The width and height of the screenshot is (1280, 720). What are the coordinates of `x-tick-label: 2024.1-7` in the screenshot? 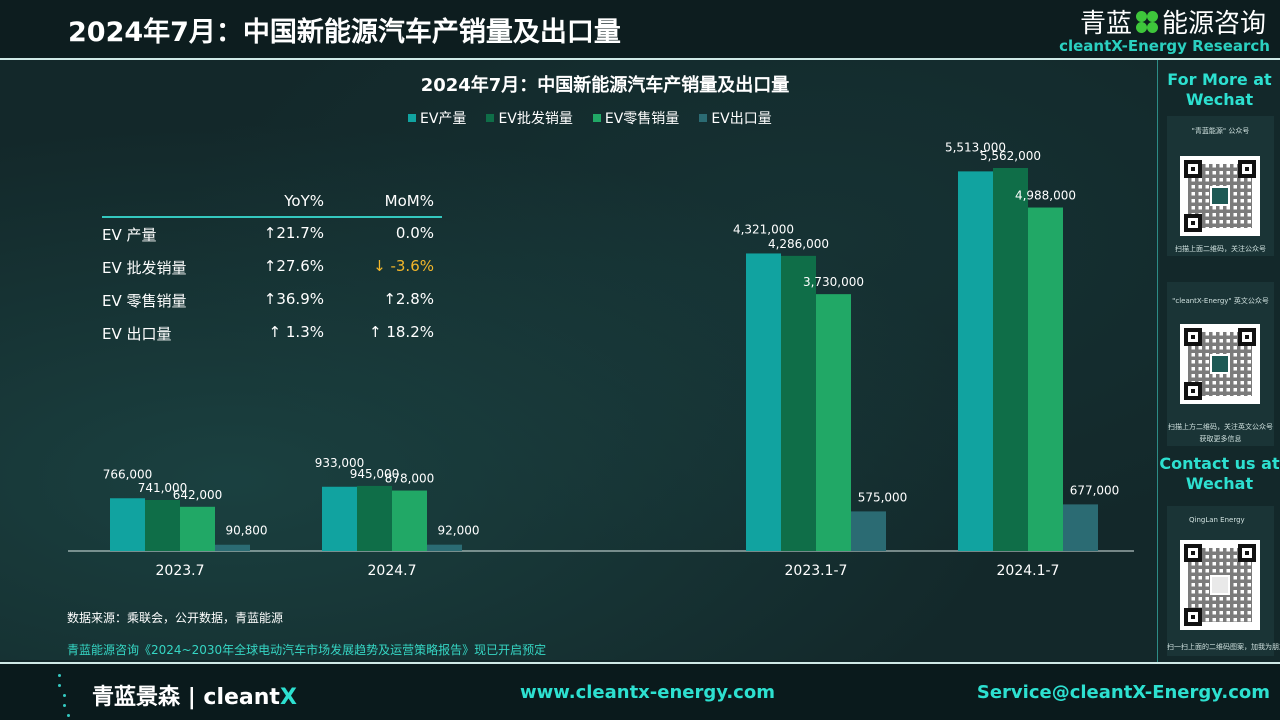 It's located at (1028, 571).